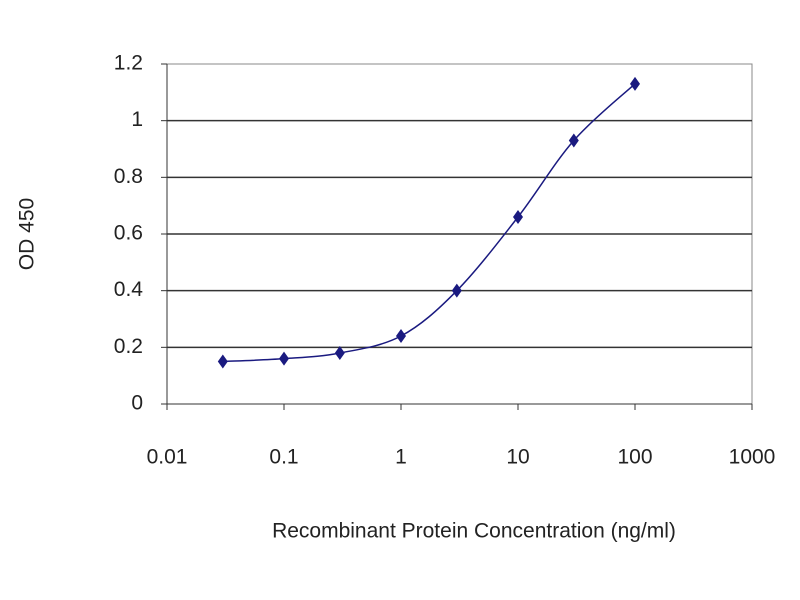  I want to click on y-axis-label: OD 450, so click(27, 234).